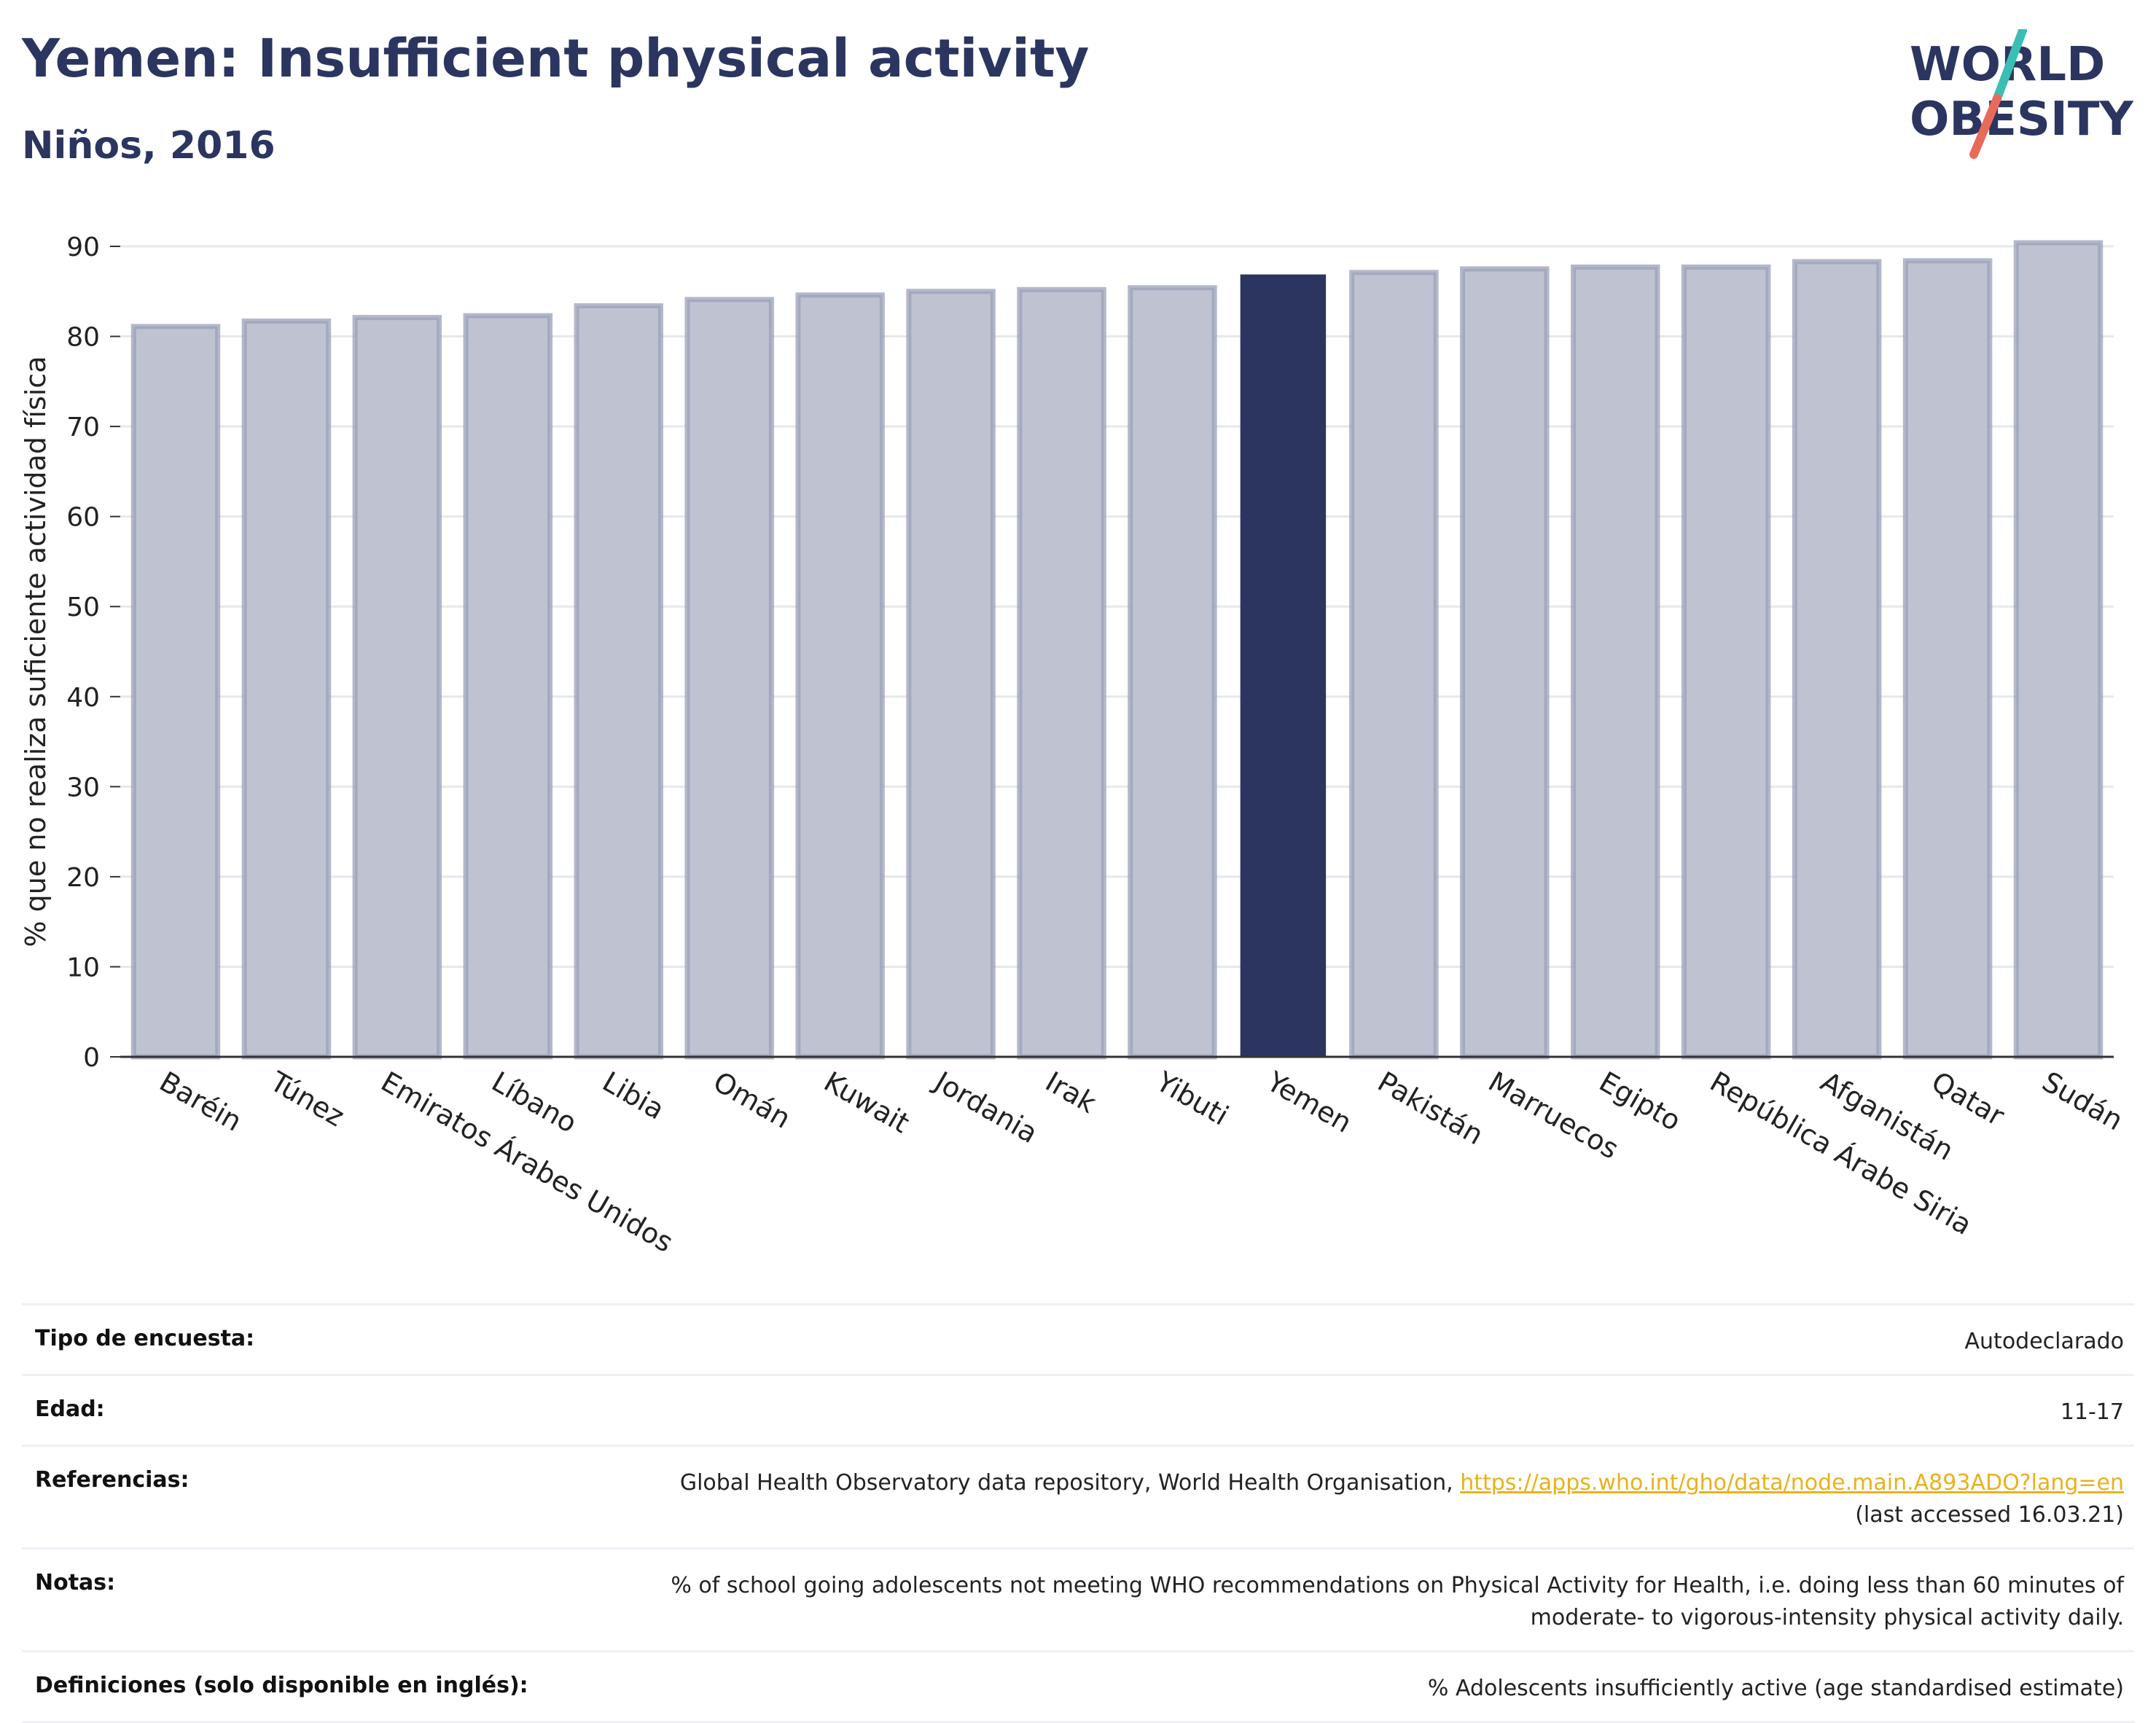 This screenshot has width=2156, height=1723. I want to click on logo-slash-teal, so click(2010, 66).